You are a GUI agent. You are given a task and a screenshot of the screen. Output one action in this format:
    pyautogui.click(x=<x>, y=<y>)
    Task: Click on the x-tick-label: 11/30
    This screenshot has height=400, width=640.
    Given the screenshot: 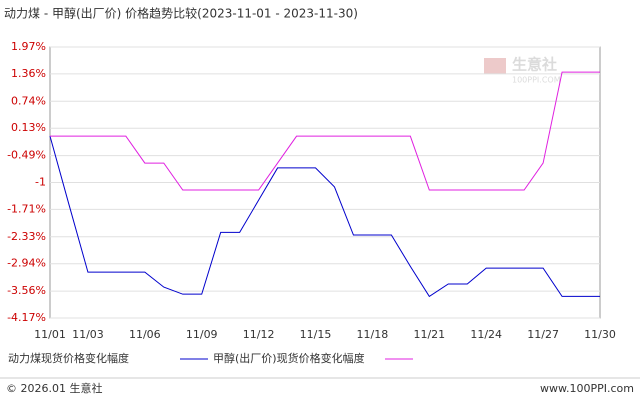 What is the action you would take?
    pyautogui.click(x=600, y=334)
    